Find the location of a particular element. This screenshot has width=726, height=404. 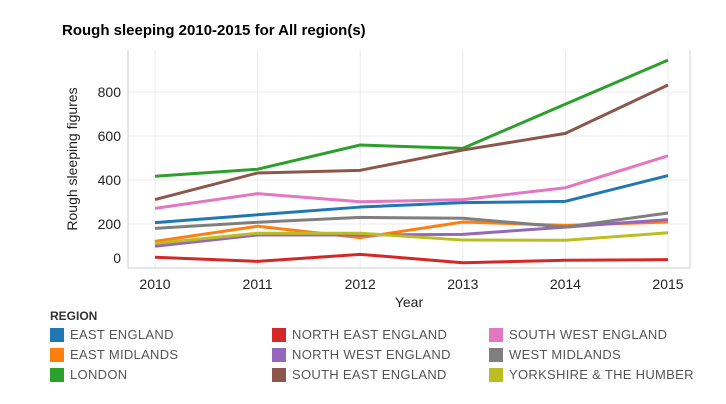

series-line-west-midlands is located at coordinates (411, 220).